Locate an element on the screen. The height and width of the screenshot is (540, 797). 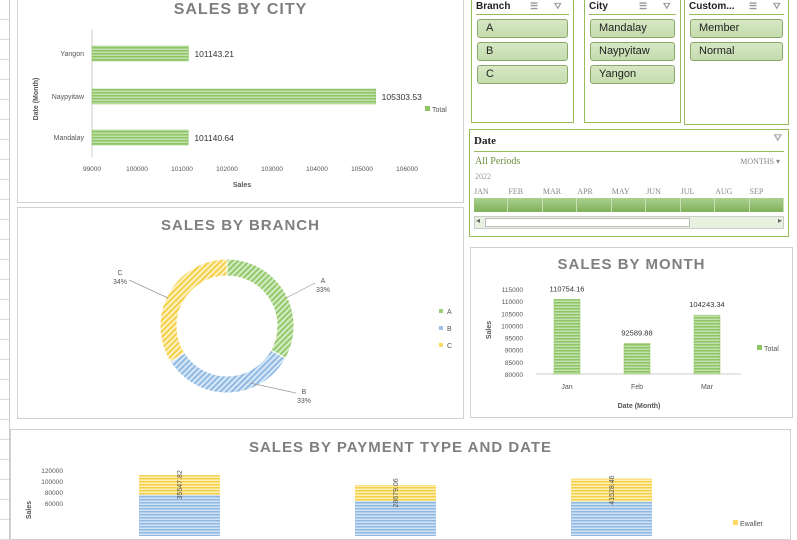
data-label: 41528.46 is located at coordinates (612, 489).